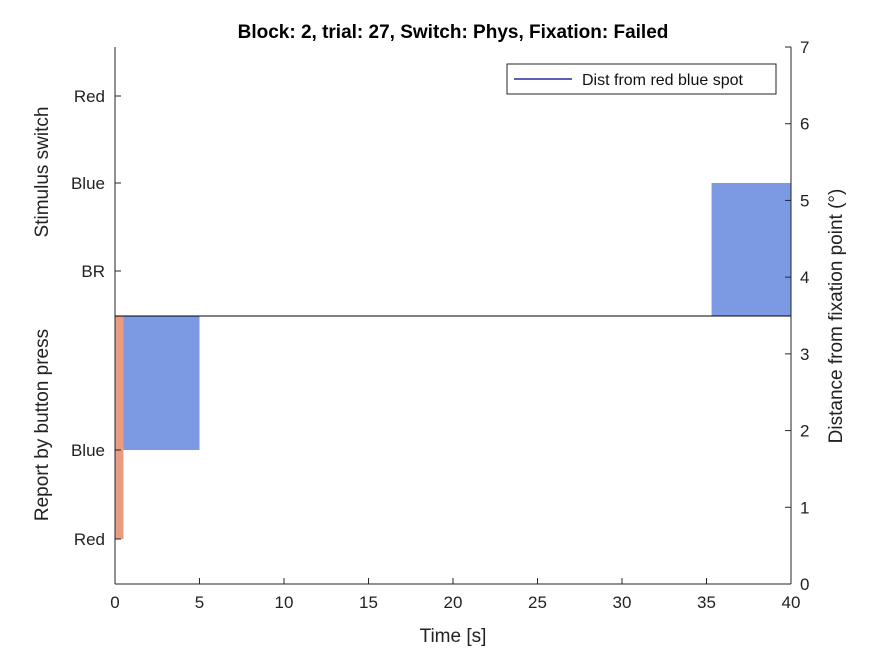 This screenshot has height=656, width=875. I want to click on right-tick-label: 7, so click(804, 47).